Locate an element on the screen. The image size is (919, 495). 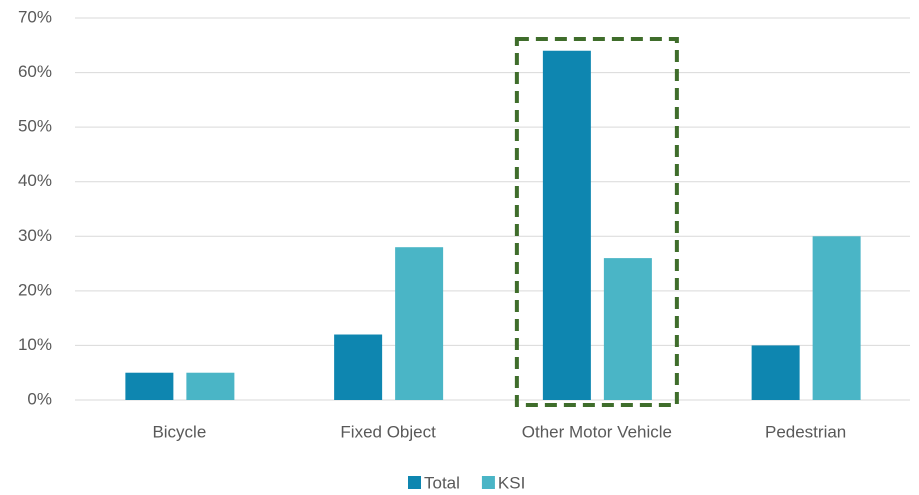
x-tick-label: Pedestrian is located at coordinates (805, 431).